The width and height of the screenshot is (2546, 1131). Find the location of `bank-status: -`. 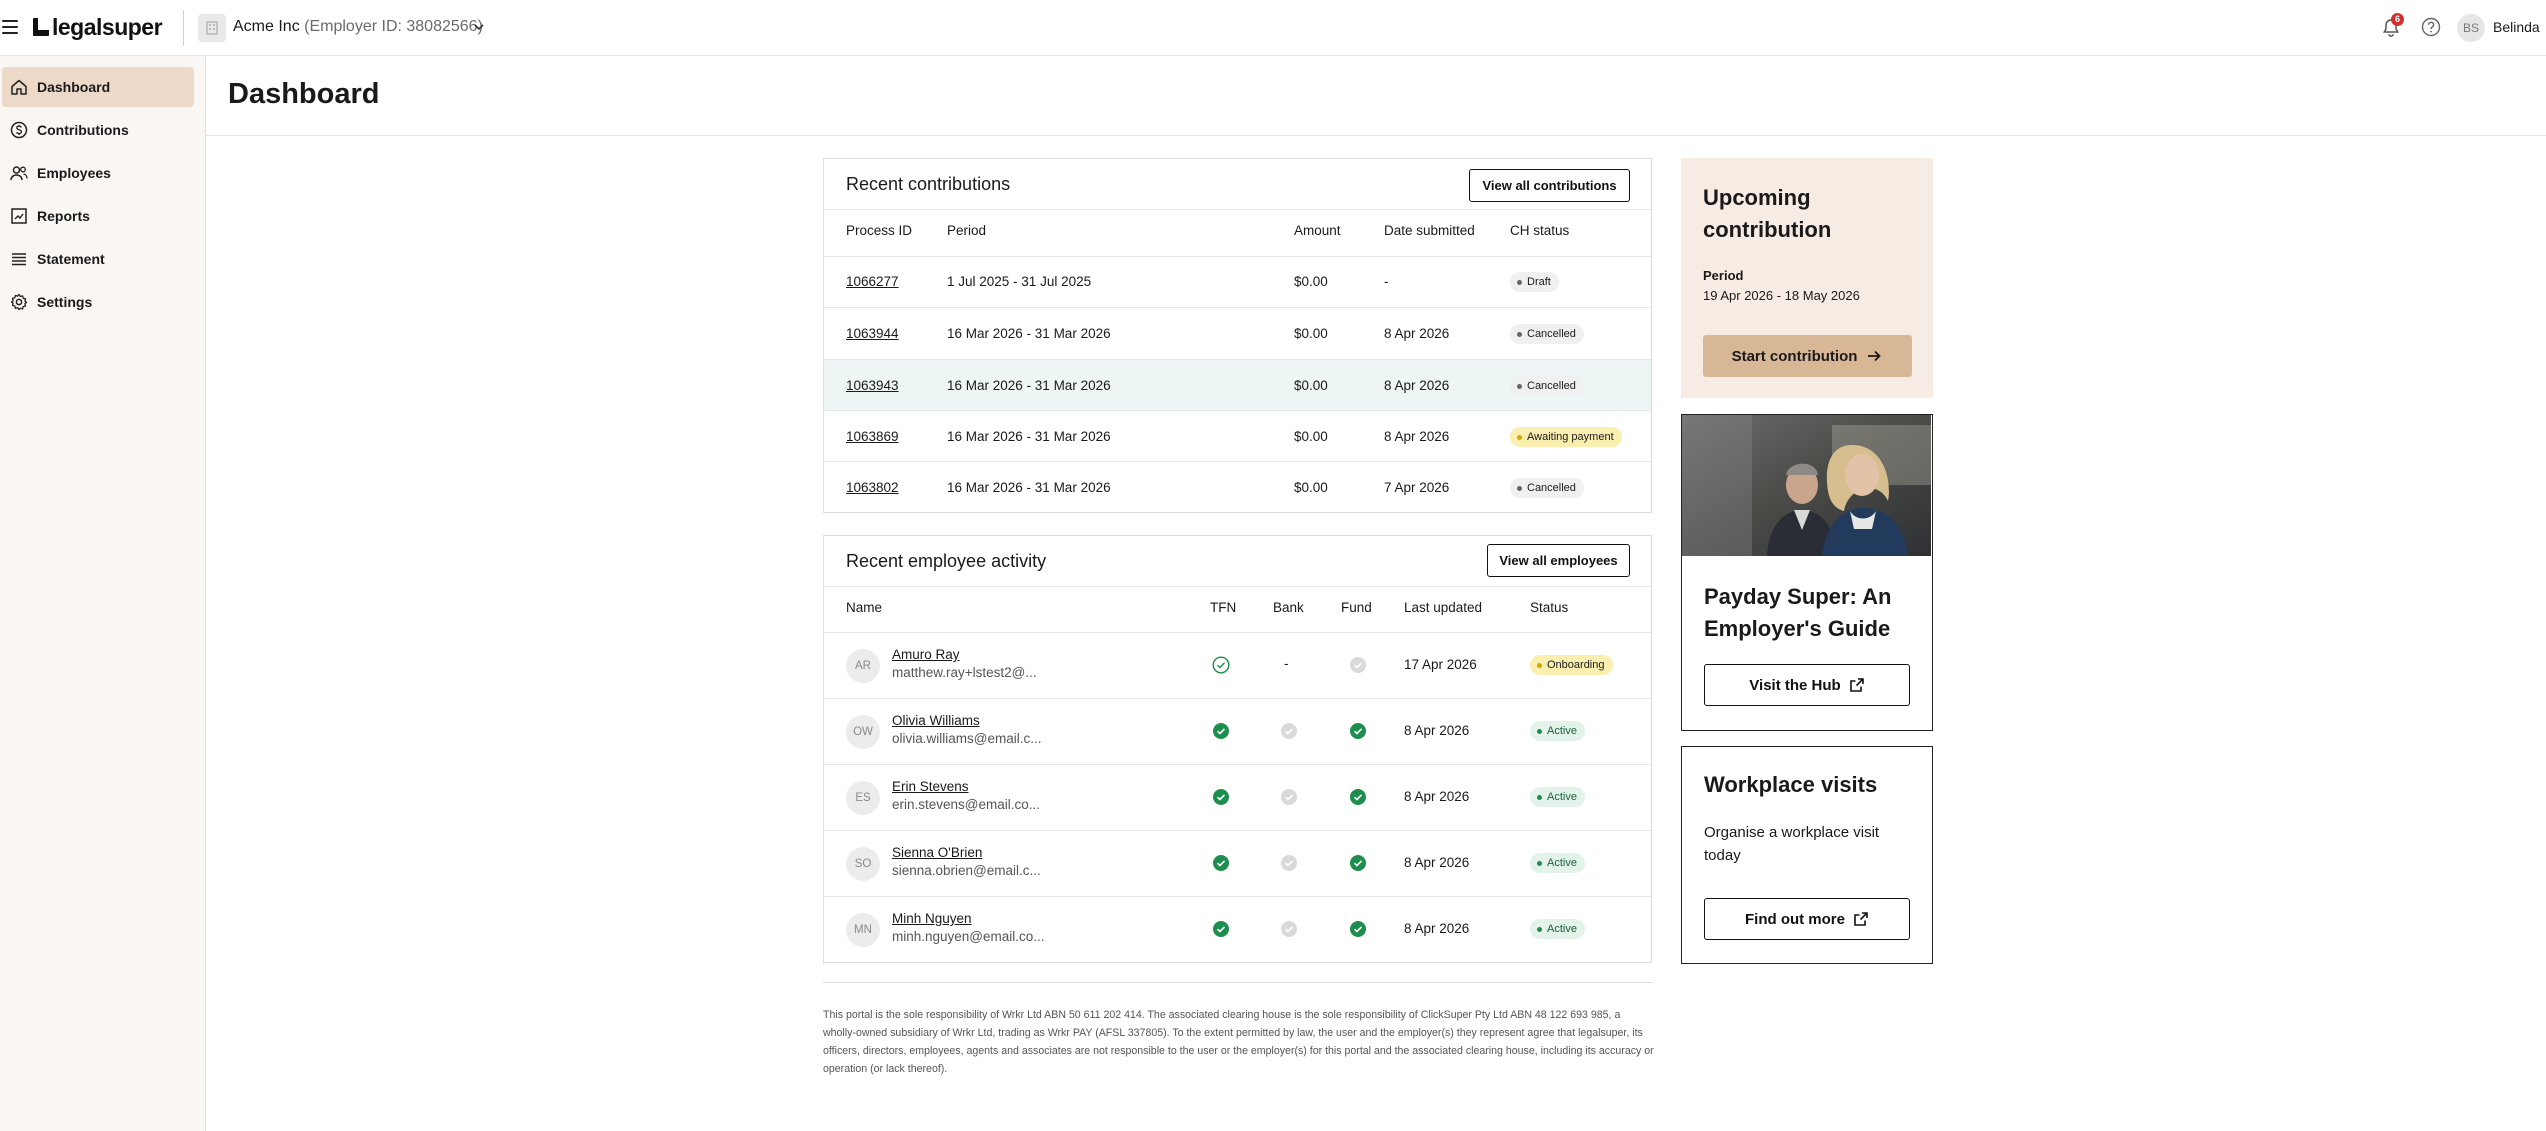

bank-status: - is located at coordinates (1286, 663).